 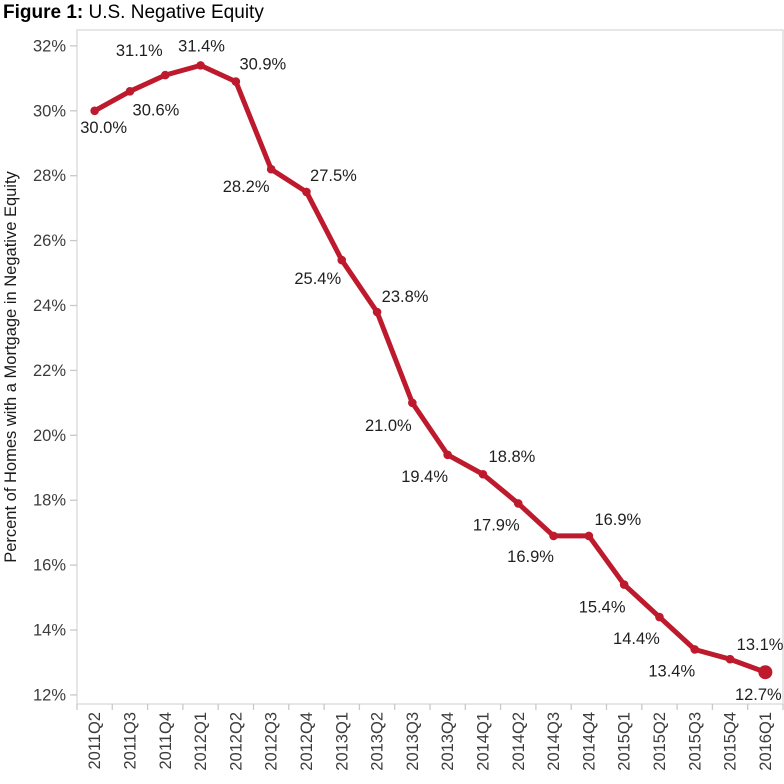 I want to click on x-axis-tick-label: 2015Q3, so click(x=695, y=741).